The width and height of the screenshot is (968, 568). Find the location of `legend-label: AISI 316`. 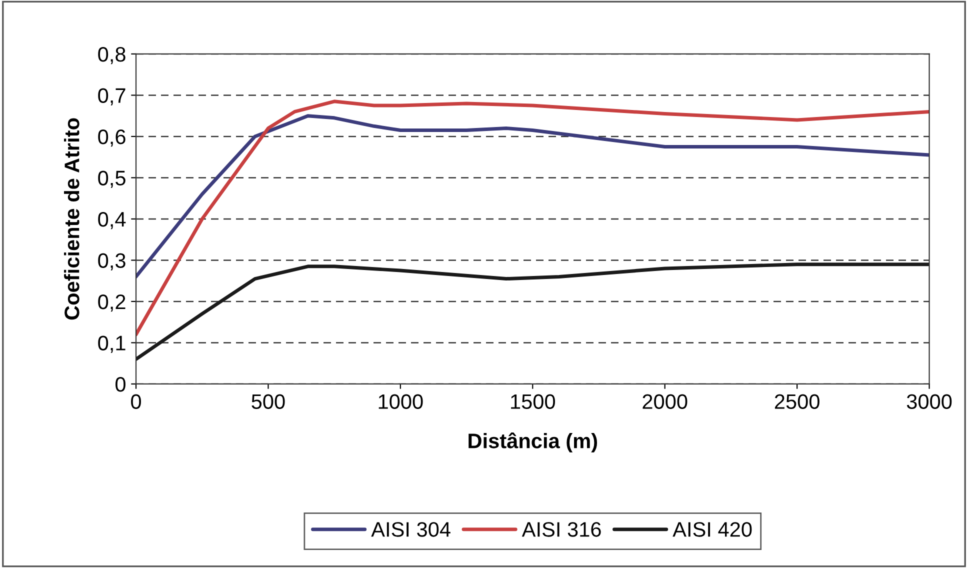

legend-label: AISI 316 is located at coordinates (561, 529).